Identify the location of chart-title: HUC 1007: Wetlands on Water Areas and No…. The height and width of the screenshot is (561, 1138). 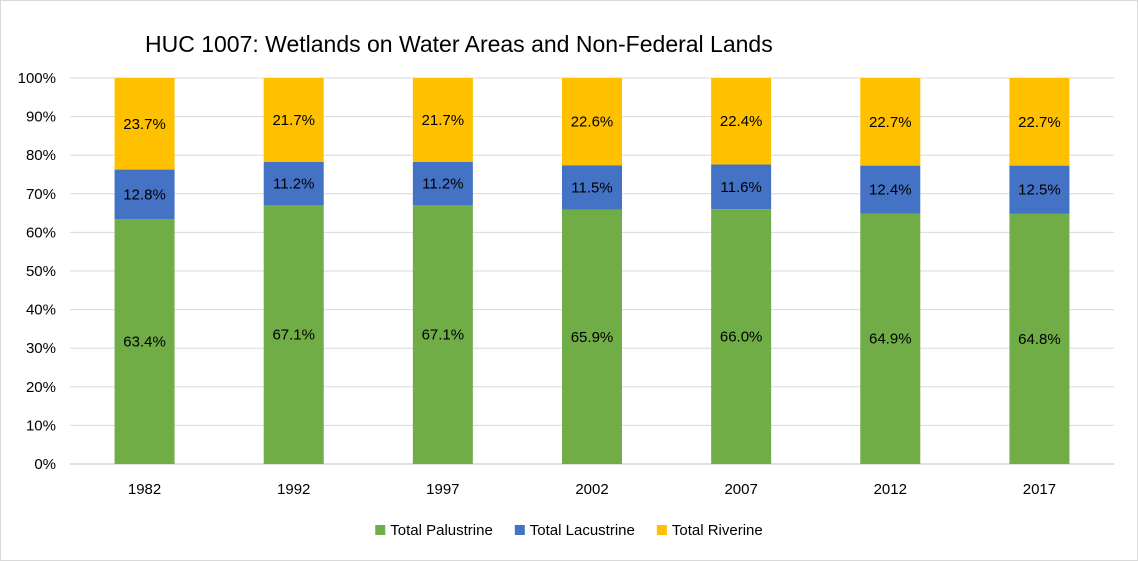
(459, 44).